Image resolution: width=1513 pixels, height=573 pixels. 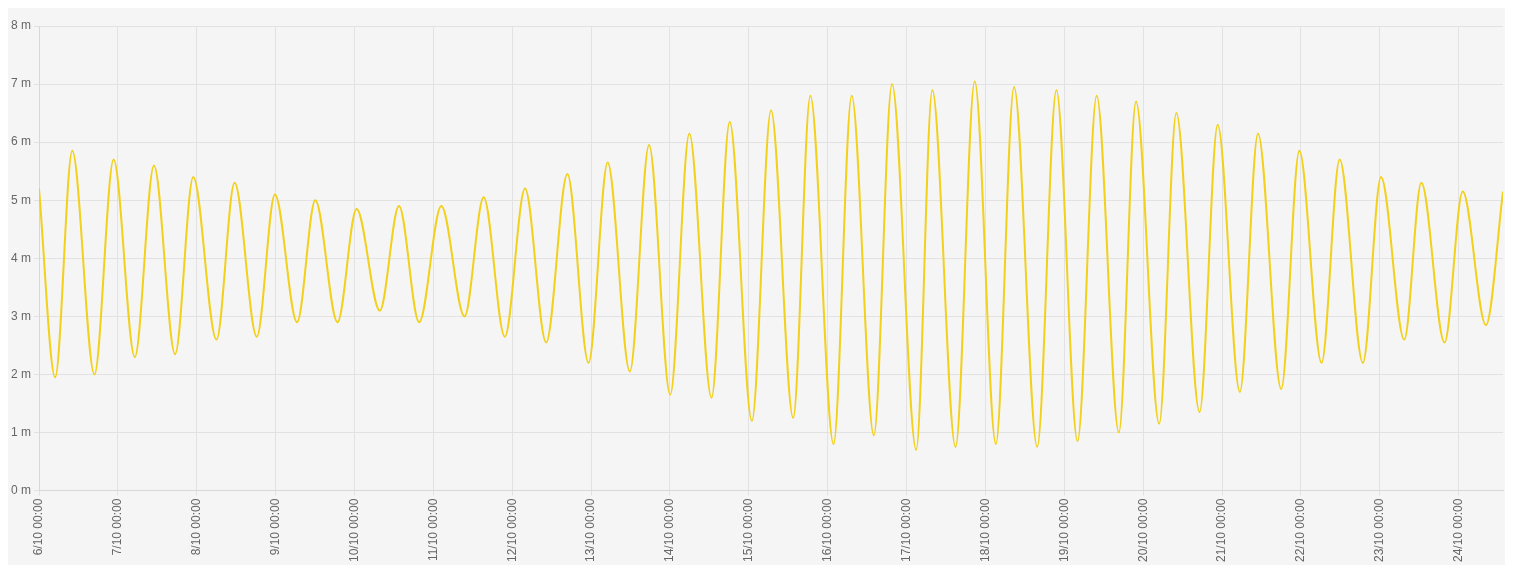 What do you see at coordinates (20, 257) in the screenshot?
I see `y-tick-label: 4 m` at bounding box center [20, 257].